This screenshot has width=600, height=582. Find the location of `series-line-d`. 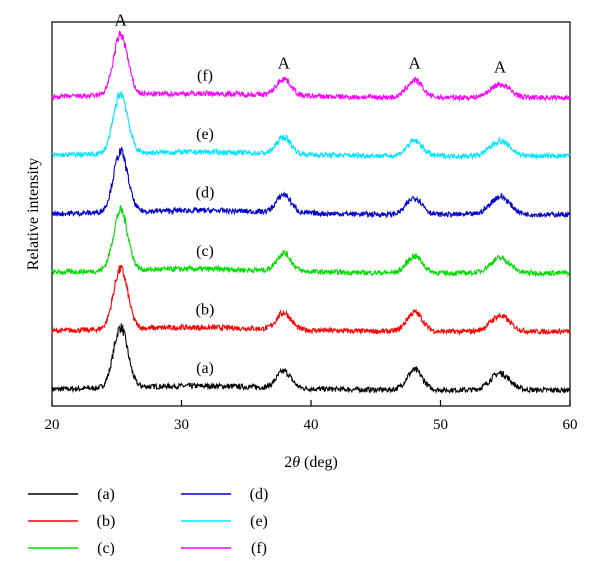

series-line-d is located at coordinates (311, 182).